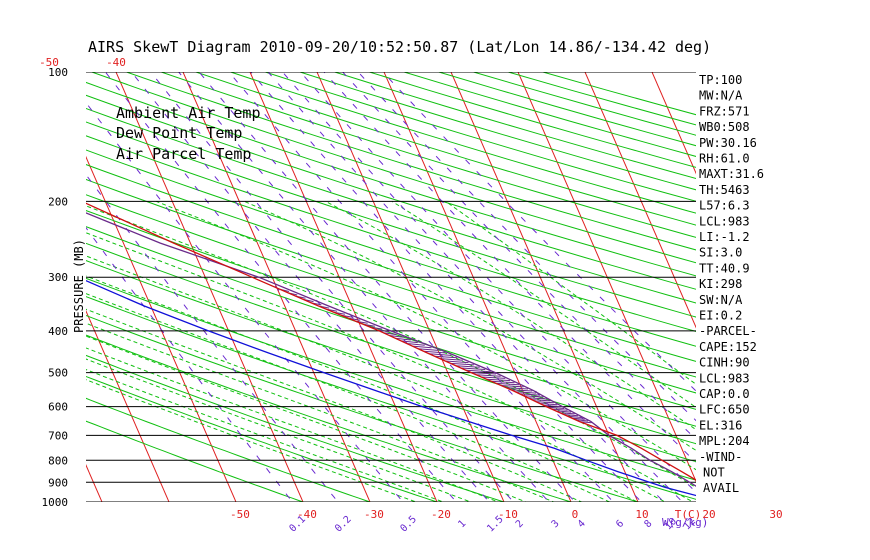  I want to click on stability-index-text: WB0:508, so click(724, 127).